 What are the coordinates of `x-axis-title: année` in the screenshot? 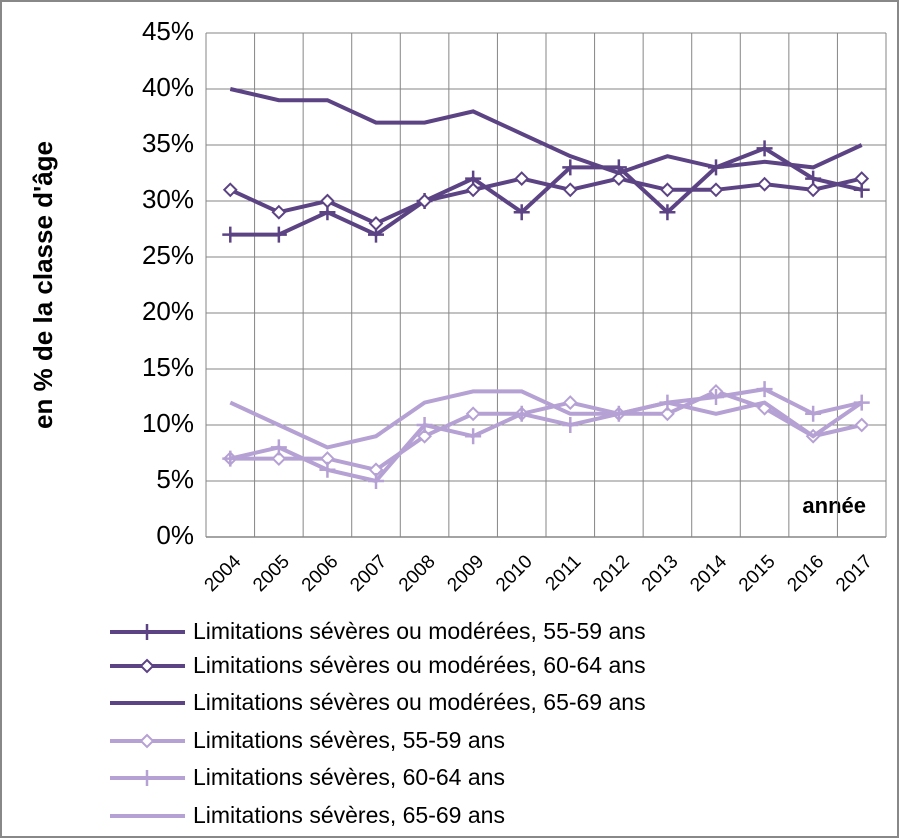 It's located at (834, 505).